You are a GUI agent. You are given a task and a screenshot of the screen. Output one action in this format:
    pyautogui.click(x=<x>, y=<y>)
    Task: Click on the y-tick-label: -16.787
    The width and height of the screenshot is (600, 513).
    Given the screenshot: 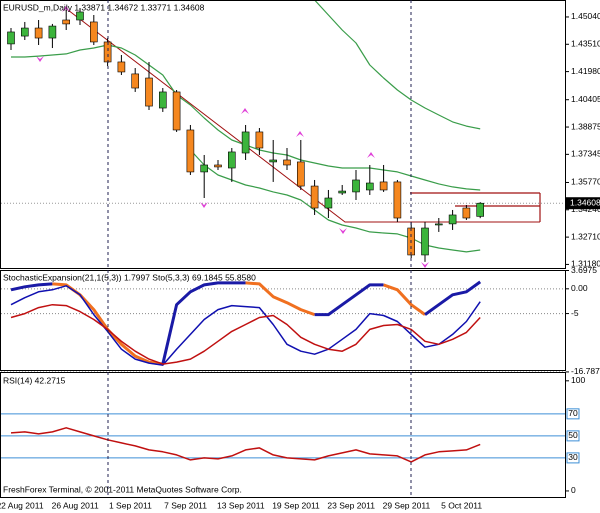 What is the action you would take?
    pyautogui.click(x=585, y=371)
    